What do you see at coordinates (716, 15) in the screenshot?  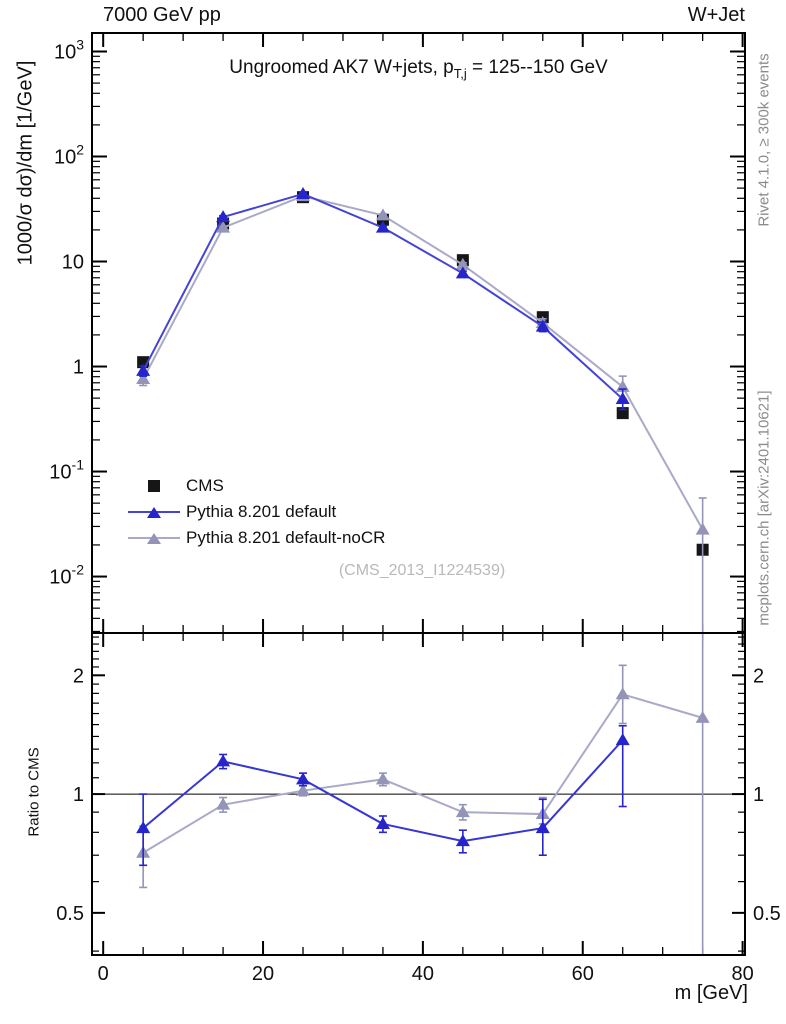 I see `process-label: W+Jet` at bounding box center [716, 15].